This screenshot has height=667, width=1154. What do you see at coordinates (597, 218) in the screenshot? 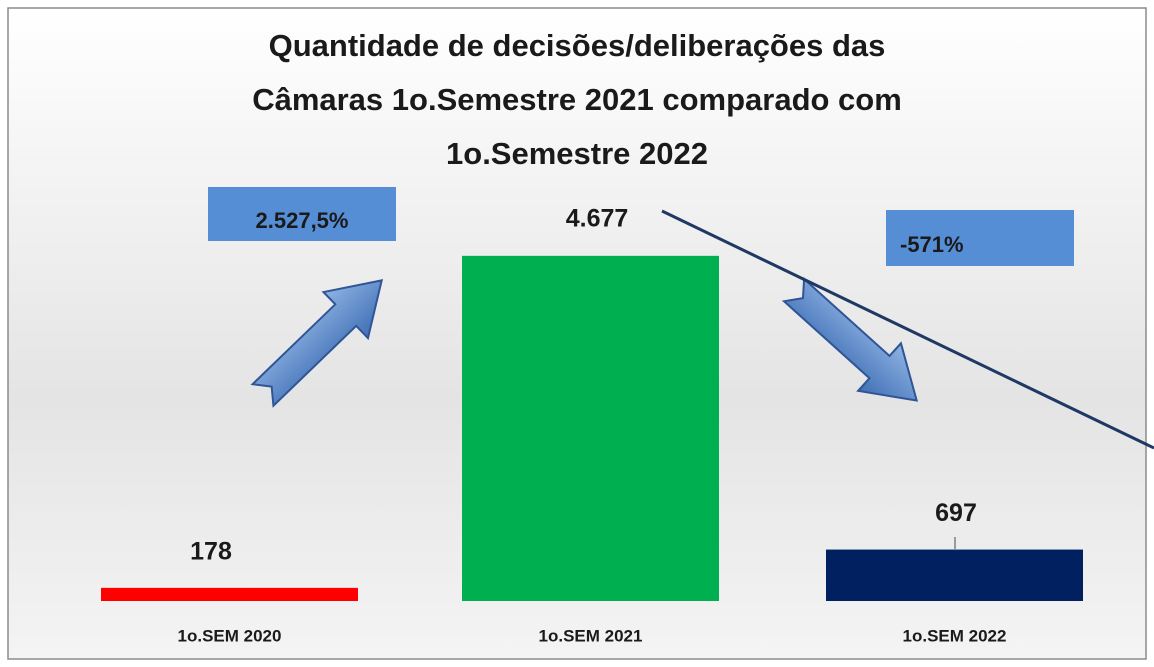
I see `value-label: 4.677` at bounding box center [597, 218].